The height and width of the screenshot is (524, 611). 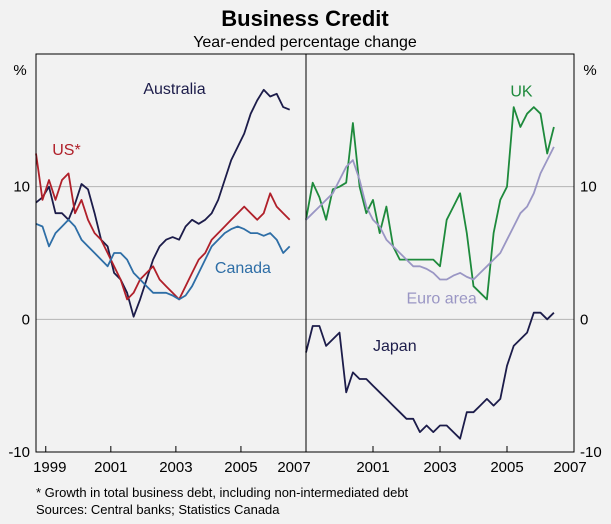 What do you see at coordinates (243, 268) in the screenshot?
I see `series-label-canada: Canada` at bounding box center [243, 268].